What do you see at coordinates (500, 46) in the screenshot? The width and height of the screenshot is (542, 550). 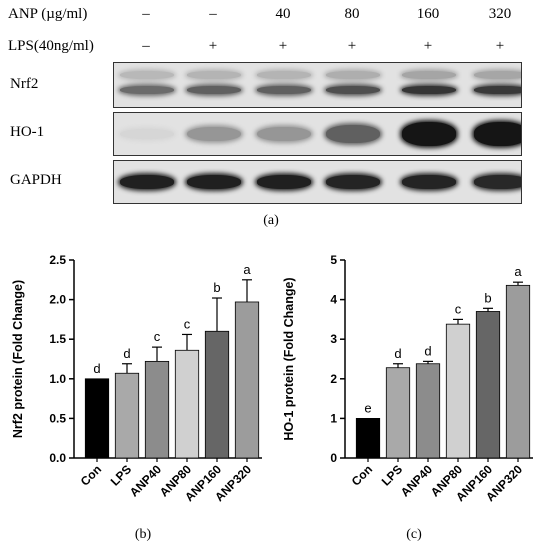 I see `lps-value-6: +` at bounding box center [500, 46].